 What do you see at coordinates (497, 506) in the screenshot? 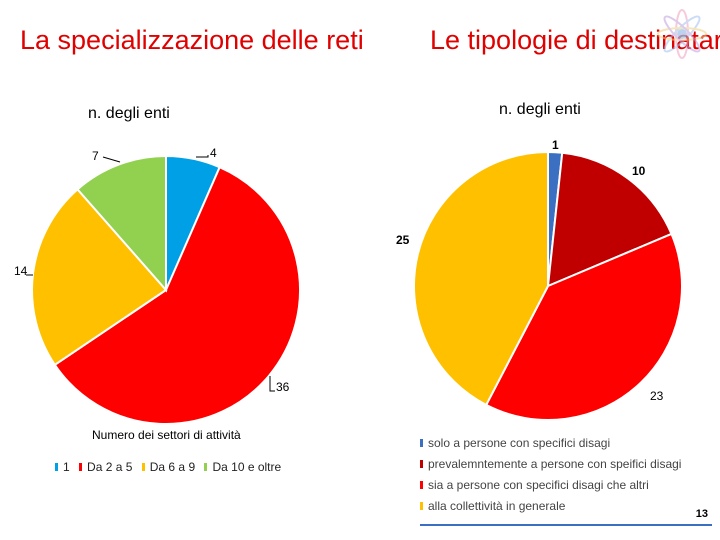
I see `legend-label: alla collettività in generale` at bounding box center [497, 506].